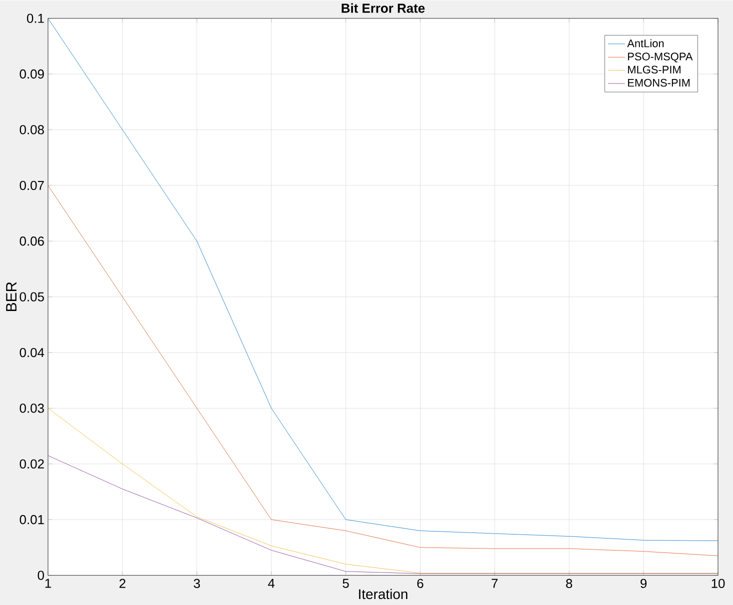 This screenshot has height=605, width=733. Describe the element at coordinates (32, 185) in the screenshot. I see `y-tick-label: 0.07` at that location.